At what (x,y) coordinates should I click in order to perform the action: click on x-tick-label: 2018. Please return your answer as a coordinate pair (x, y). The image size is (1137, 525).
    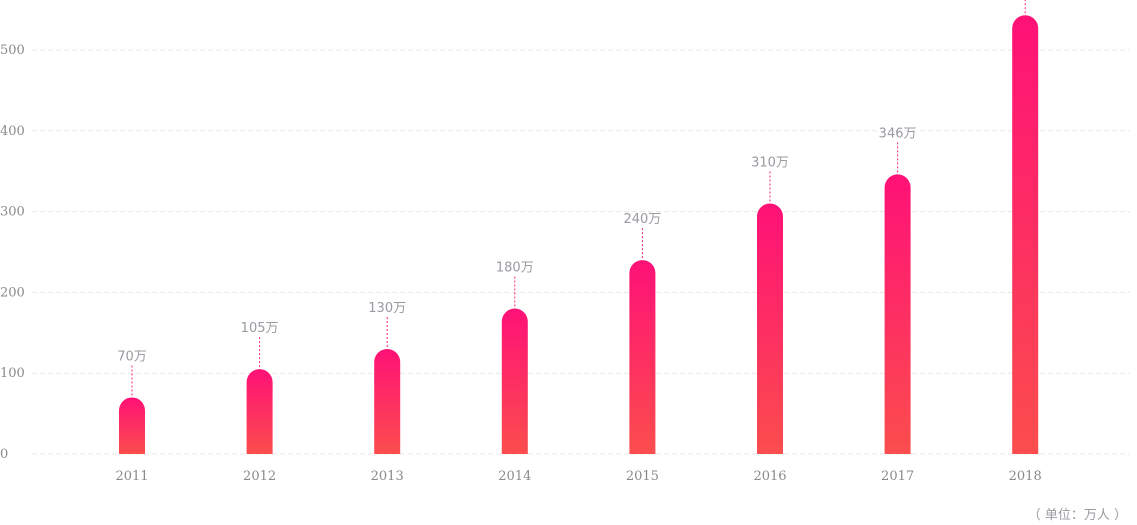
    Looking at the image, I should click on (1025, 476).